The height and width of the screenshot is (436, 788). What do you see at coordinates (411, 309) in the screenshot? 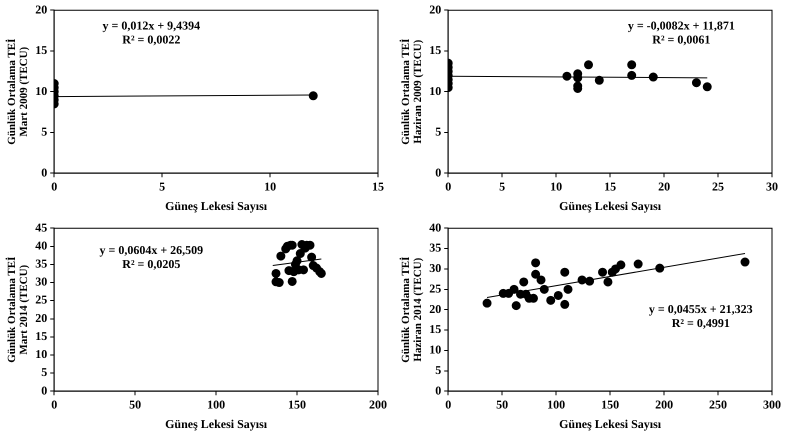
I see `y-axis-title: Günlük Ortalama TEİ Haziran 2014 (TECU)` at bounding box center [411, 309].